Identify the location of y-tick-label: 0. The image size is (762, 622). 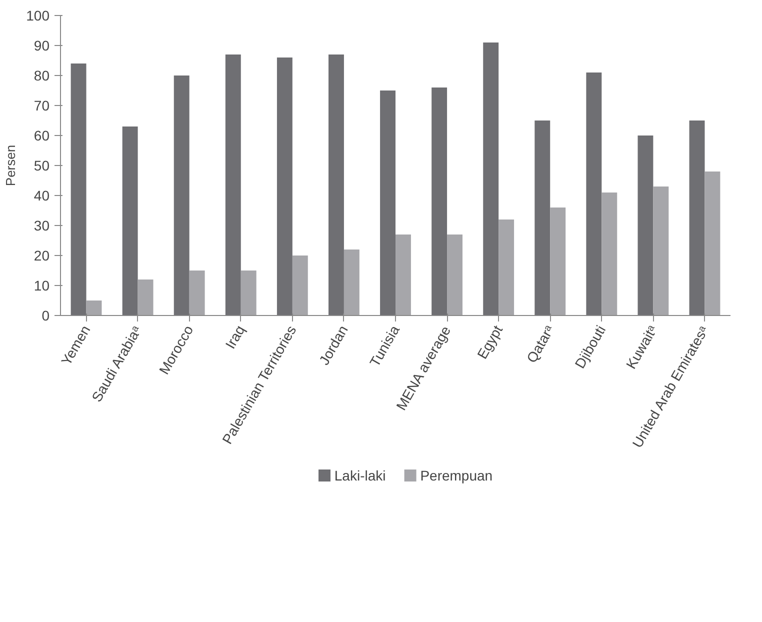
(46, 316).